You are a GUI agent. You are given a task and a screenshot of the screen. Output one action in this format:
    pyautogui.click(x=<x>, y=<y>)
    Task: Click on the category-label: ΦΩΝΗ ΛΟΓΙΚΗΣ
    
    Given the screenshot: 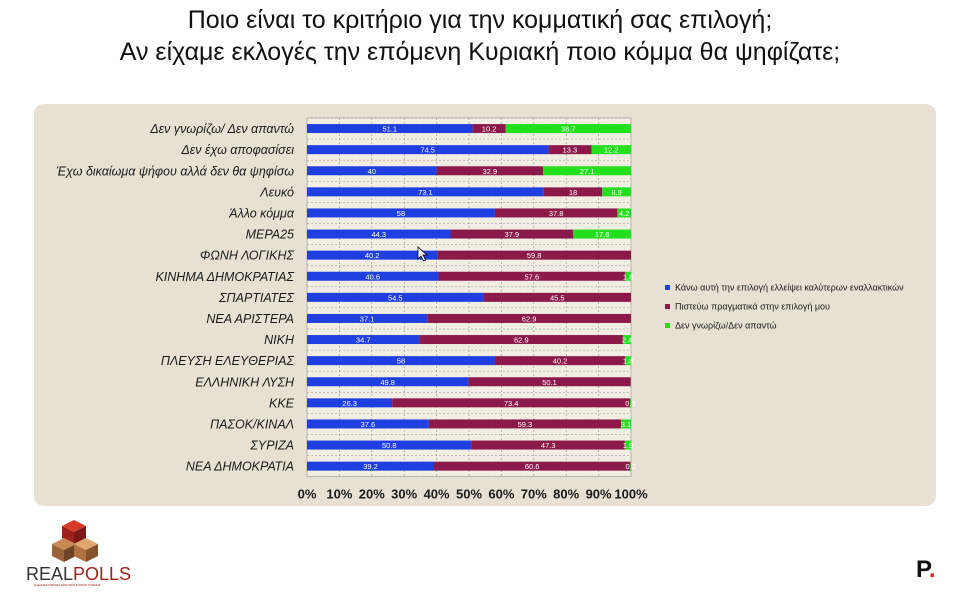 What is the action you would take?
    pyautogui.click(x=247, y=256)
    